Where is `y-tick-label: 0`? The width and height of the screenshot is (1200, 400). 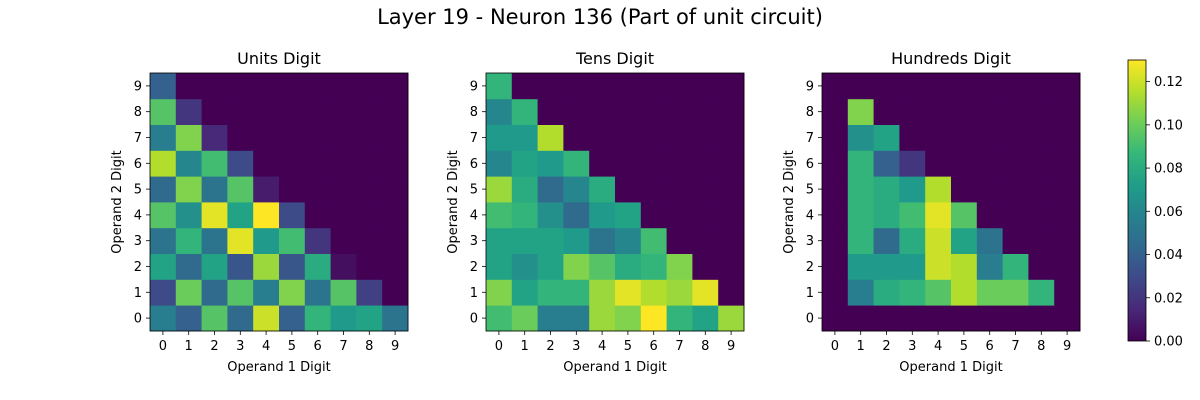 y-tick-label: 0 is located at coordinates (810, 319).